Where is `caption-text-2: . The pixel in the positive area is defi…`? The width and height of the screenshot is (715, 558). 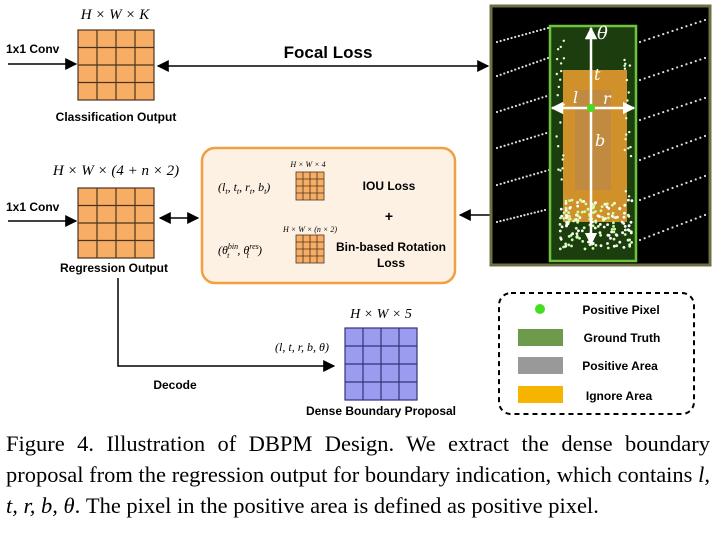
caption-text-2: . The pixel in the positive area is defi… is located at coordinates (336, 505).